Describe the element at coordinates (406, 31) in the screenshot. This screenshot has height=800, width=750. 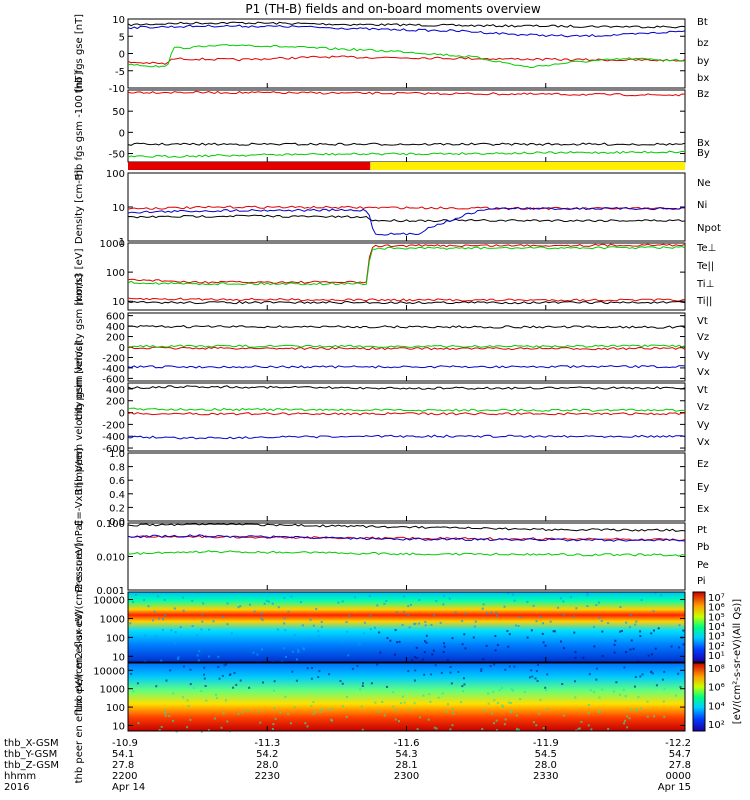
I see `series-line-bx` at that location.